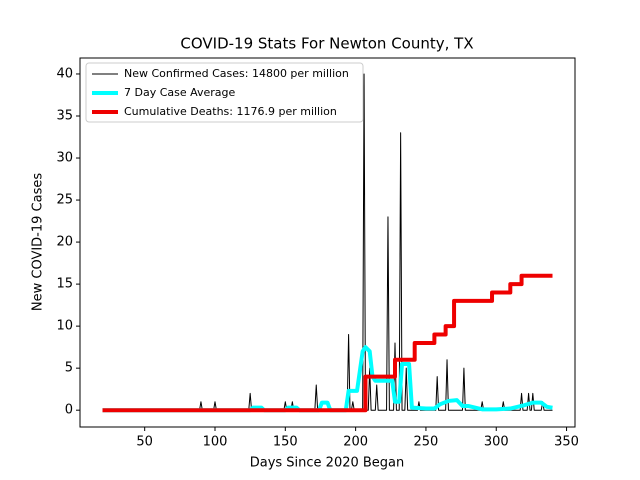  I want to click on y-tick-label: 0, so click(69, 410).